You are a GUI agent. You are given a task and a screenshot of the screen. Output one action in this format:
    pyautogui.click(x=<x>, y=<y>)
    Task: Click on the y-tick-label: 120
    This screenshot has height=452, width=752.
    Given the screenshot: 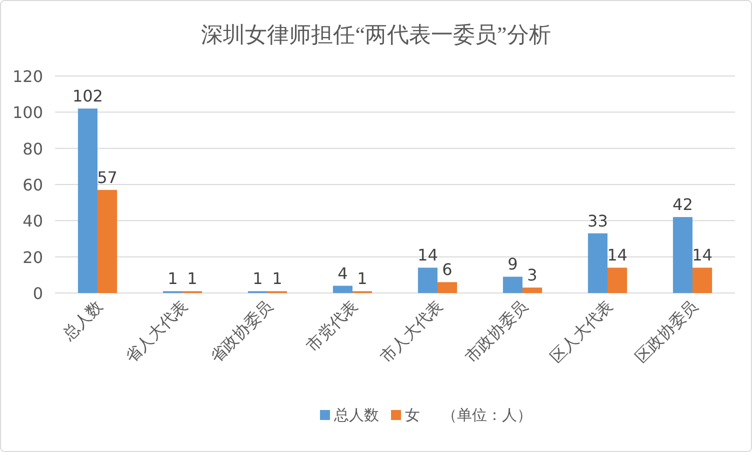 What is the action you would take?
    pyautogui.click(x=27, y=76)
    